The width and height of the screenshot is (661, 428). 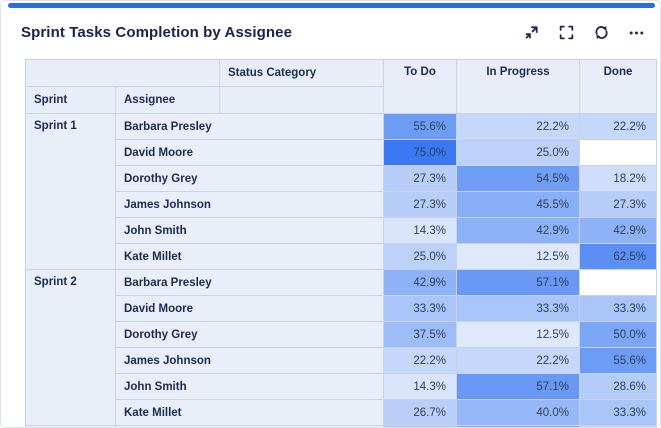 I want to click on column-header-in-progress: In Progress, so click(x=518, y=86).